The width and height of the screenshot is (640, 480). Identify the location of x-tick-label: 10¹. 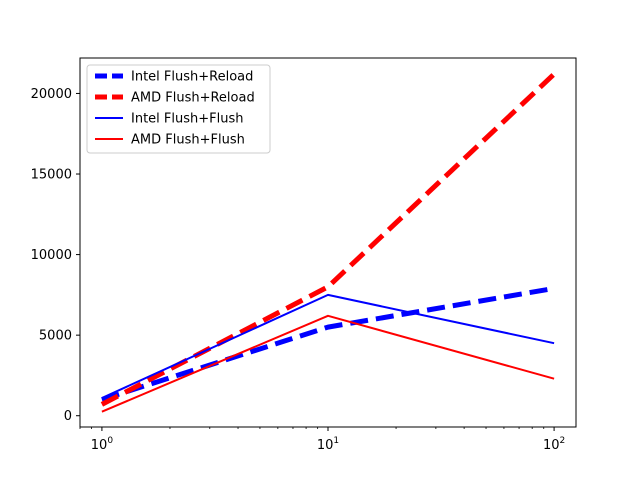
(328, 444).